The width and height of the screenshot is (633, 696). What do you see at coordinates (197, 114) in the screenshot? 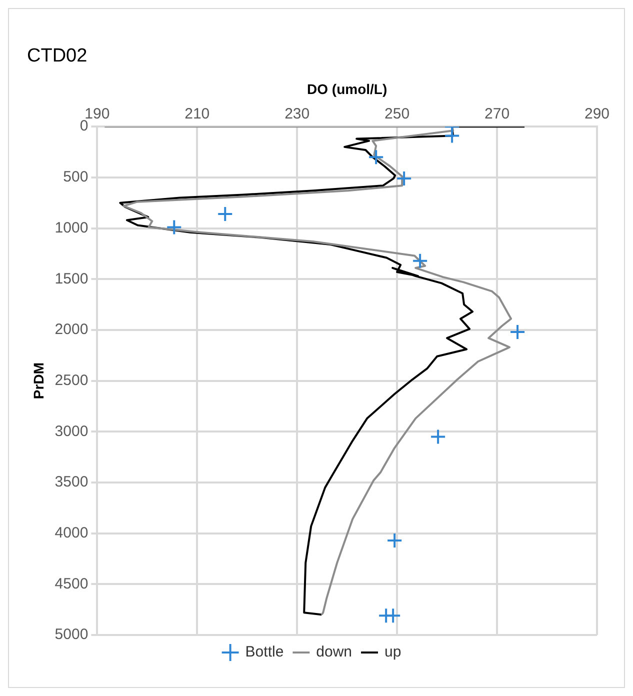
I see `x-tick-label: 210` at bounding box center [197, 114].